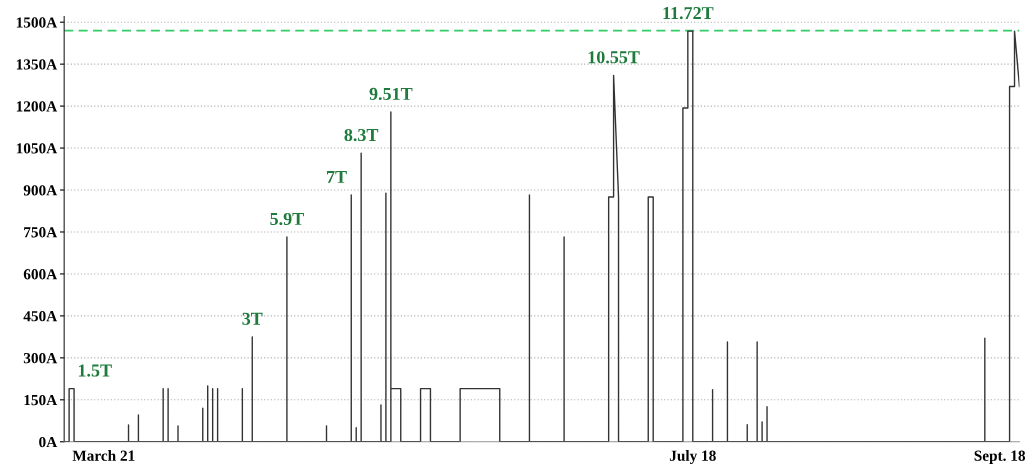 This screenshot has height=474, width=1035. Describe the element at coordinates (37, 22) in the screenshot. I see `y-tick-label: 1500A` at that location.